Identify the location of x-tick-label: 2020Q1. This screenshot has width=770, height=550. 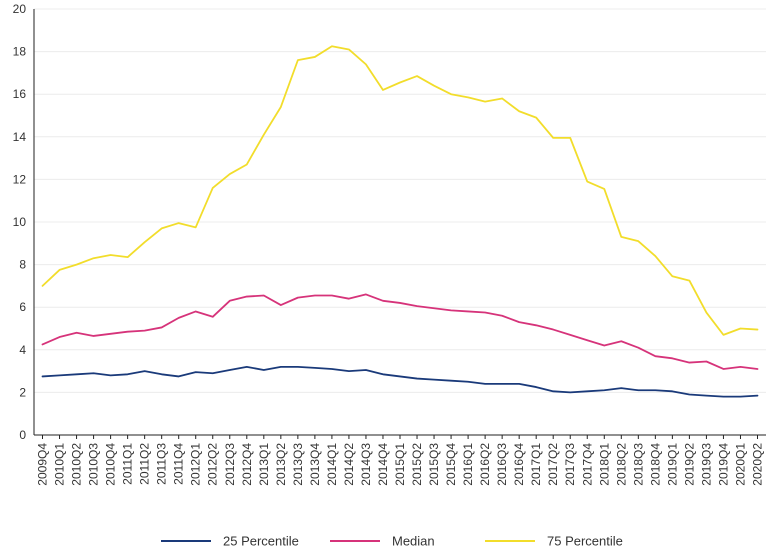
(740, 464).